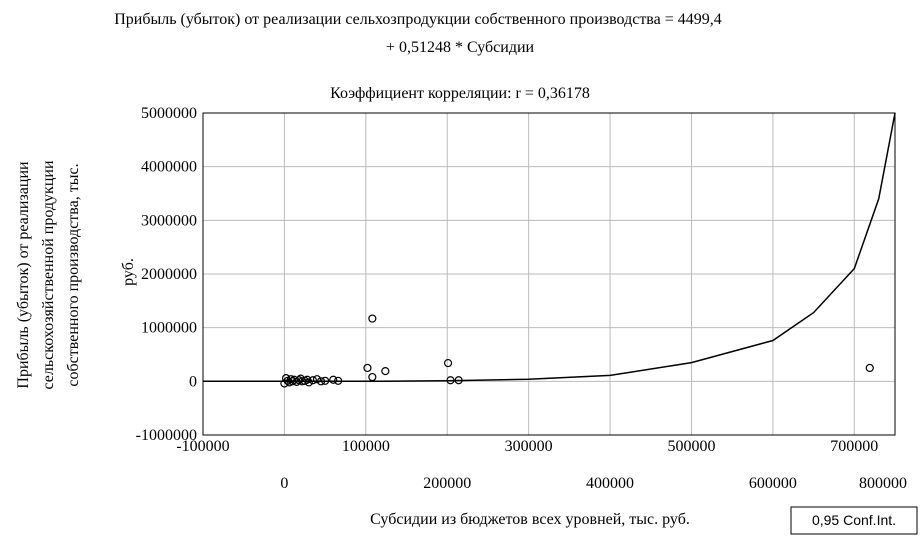  I want to click on y-tick-label: 2000000, so click(169, 274).